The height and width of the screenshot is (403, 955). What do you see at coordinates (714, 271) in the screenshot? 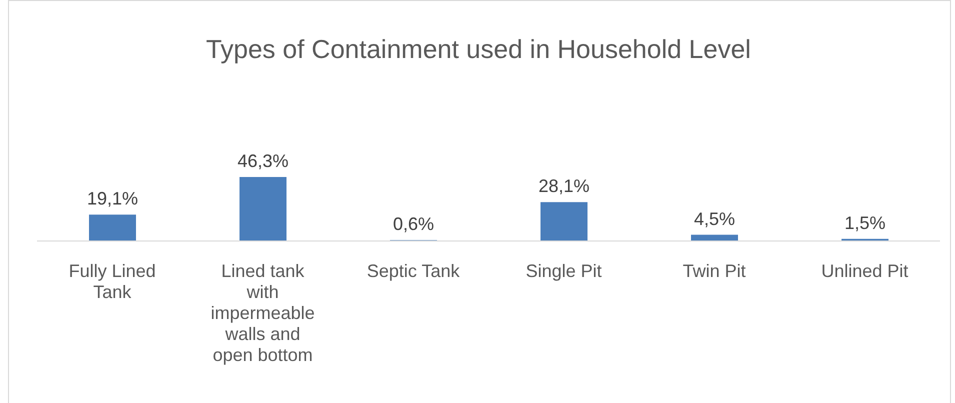
I see `x-tick-label: Twin Pit` at bounding box center [714, 271].